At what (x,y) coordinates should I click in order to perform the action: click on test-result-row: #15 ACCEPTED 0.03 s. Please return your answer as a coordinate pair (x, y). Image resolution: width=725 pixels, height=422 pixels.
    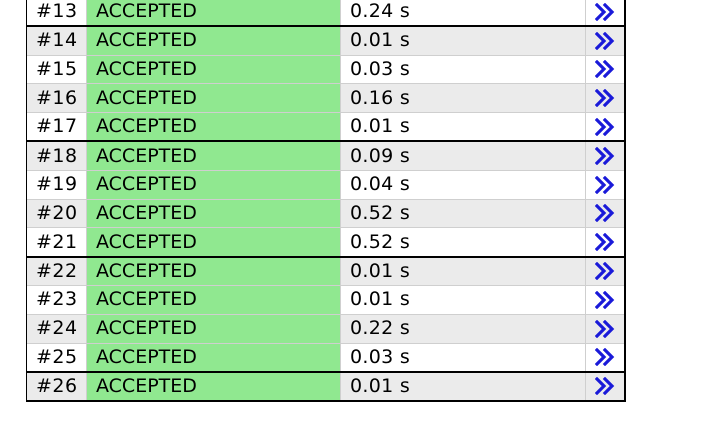
    Looking at the image, I should click on (326, 69).